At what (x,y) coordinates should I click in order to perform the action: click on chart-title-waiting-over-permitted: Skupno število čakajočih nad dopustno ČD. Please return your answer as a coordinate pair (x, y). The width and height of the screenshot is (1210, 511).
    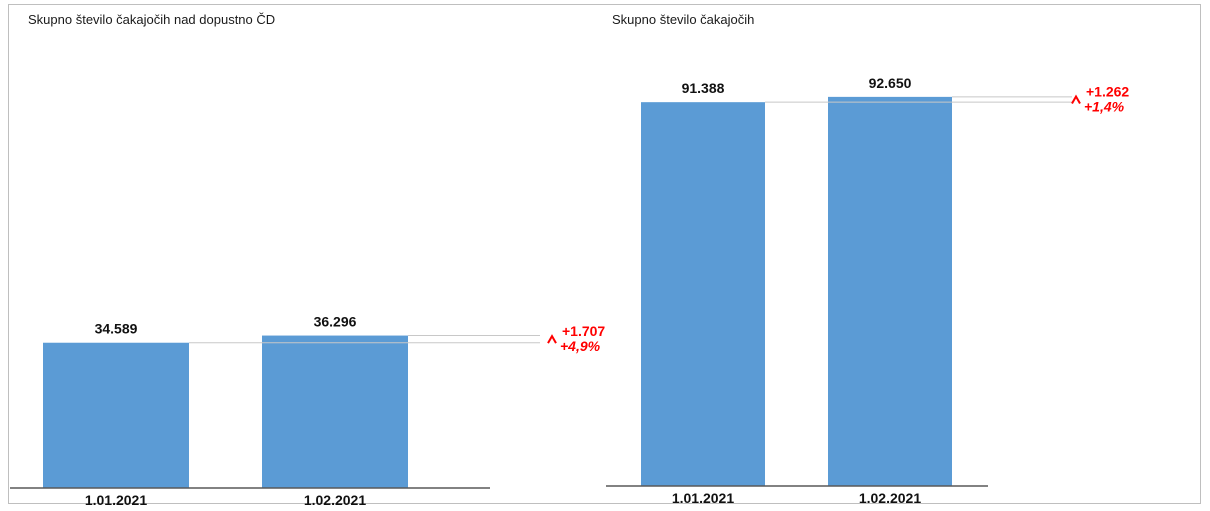
    Looking at the image, I should click on (152, 19).